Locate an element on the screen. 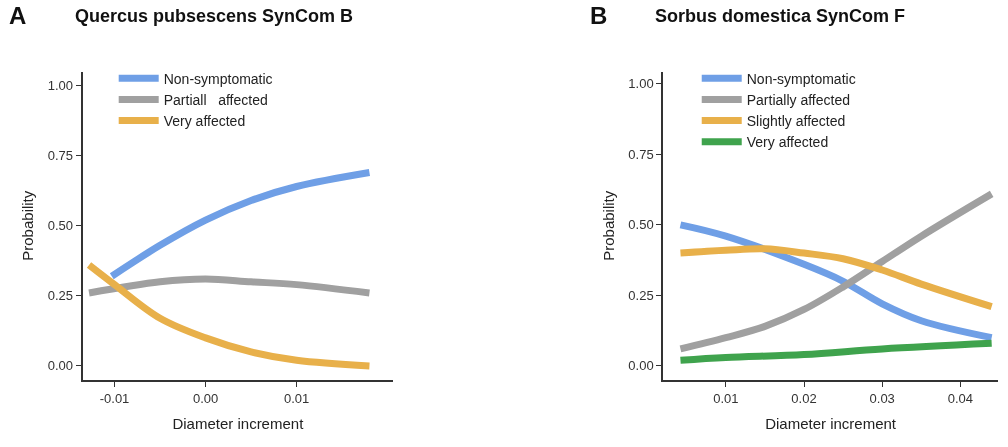 Image resolution: width=1008 pixels, height=447 pixels. x-tick-label: 0.02 is located at coordinates (804, 398).